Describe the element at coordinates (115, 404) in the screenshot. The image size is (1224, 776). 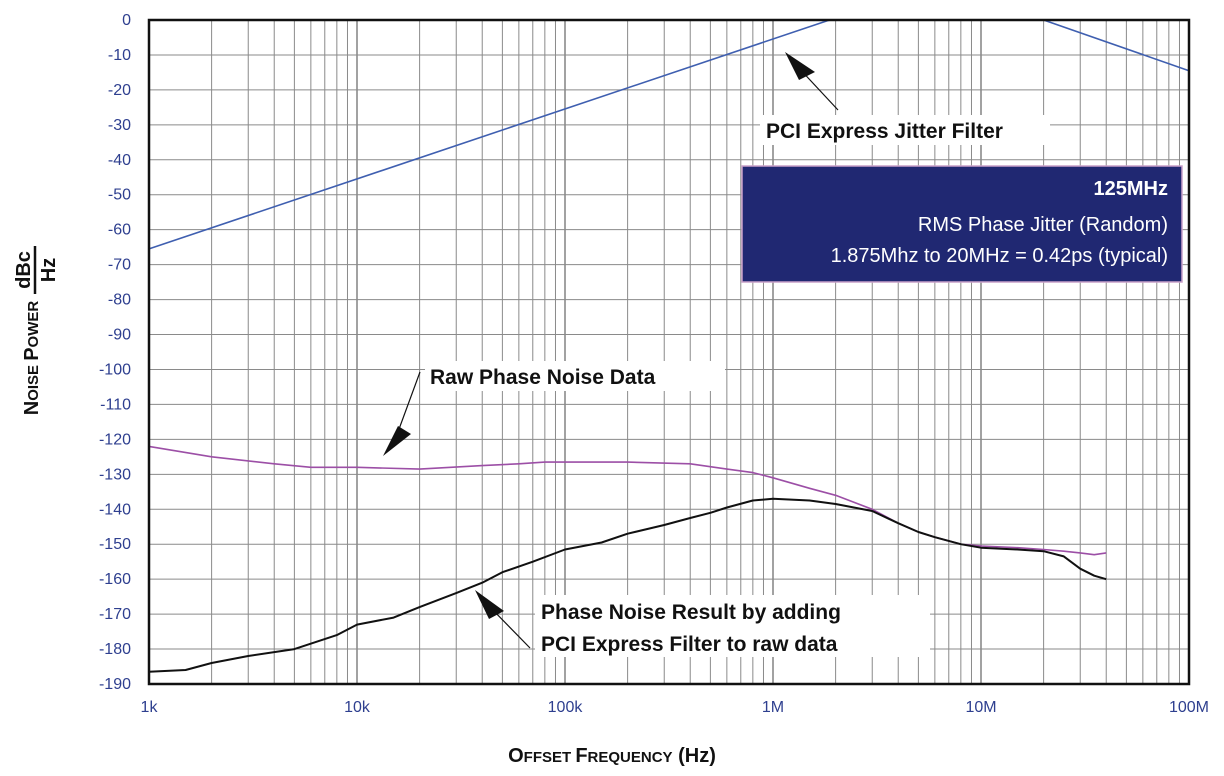
I see `y-tick-label: -110` at that location.